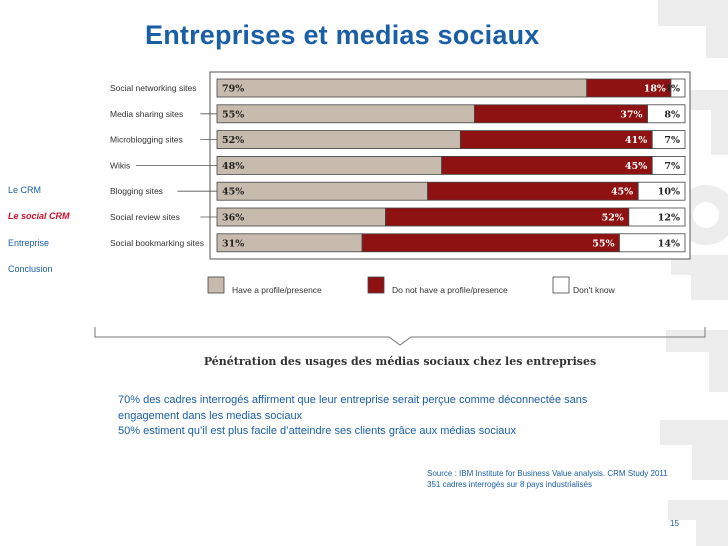  Describe the element at coordinates (157, 243) in the screenshot. I see `category-label: Social bookmarking sites` at that location.